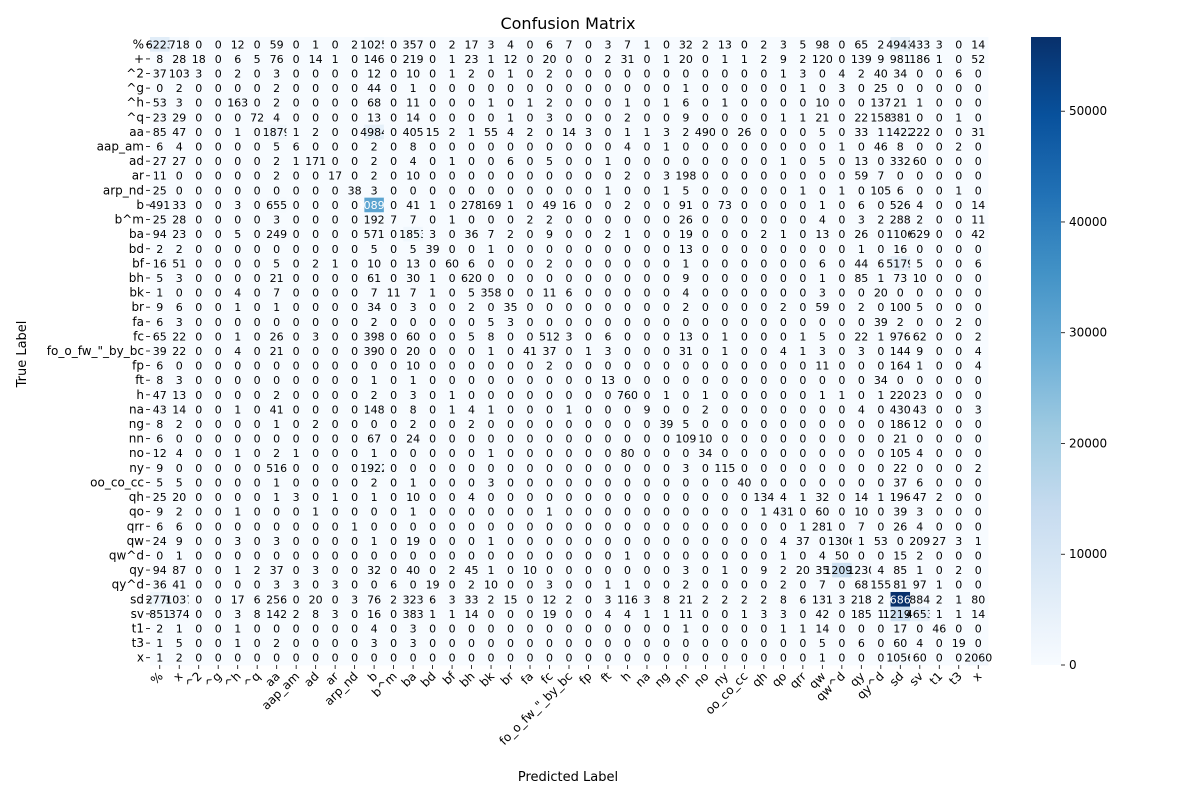 The width and height of the screenshot is (1200, 800). Describe the element at coordinates (160, 161) in the screenshot. I see `cell-value-label: 27` at that location.